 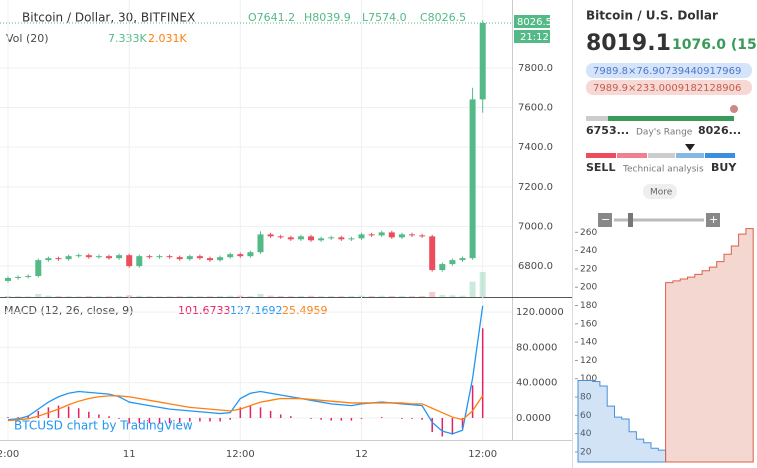 I want to click on range-marker, so click(x=734, y=109).